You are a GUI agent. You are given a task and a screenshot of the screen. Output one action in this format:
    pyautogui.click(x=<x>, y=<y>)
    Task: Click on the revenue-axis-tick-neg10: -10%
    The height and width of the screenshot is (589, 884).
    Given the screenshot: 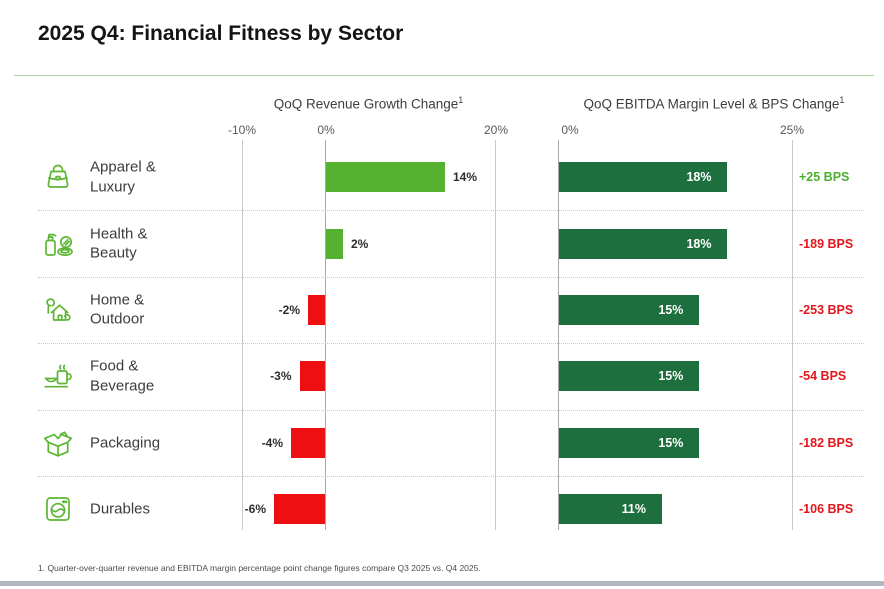 What is the action you would take?
    pyautogui.click(x=242, y=130)
    